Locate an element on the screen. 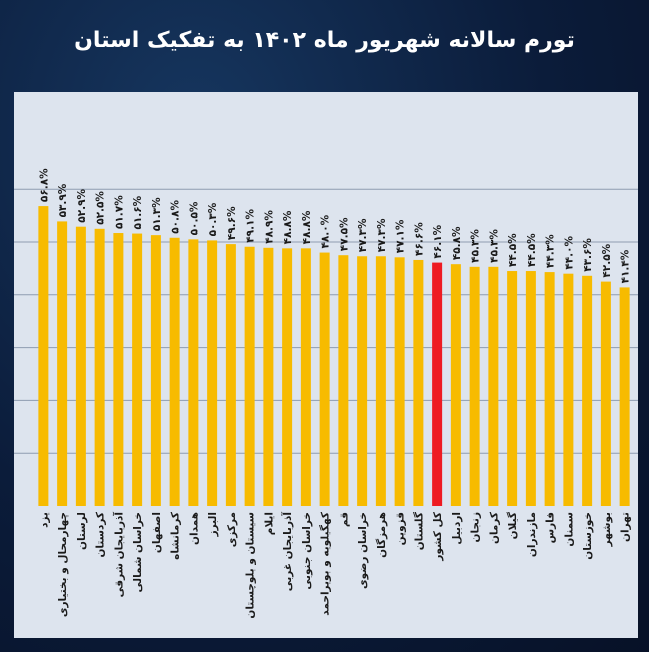 Image resolution: width=649 pixels, height=652 pixels. category-label: تهران is located at coordinates (626, 527).